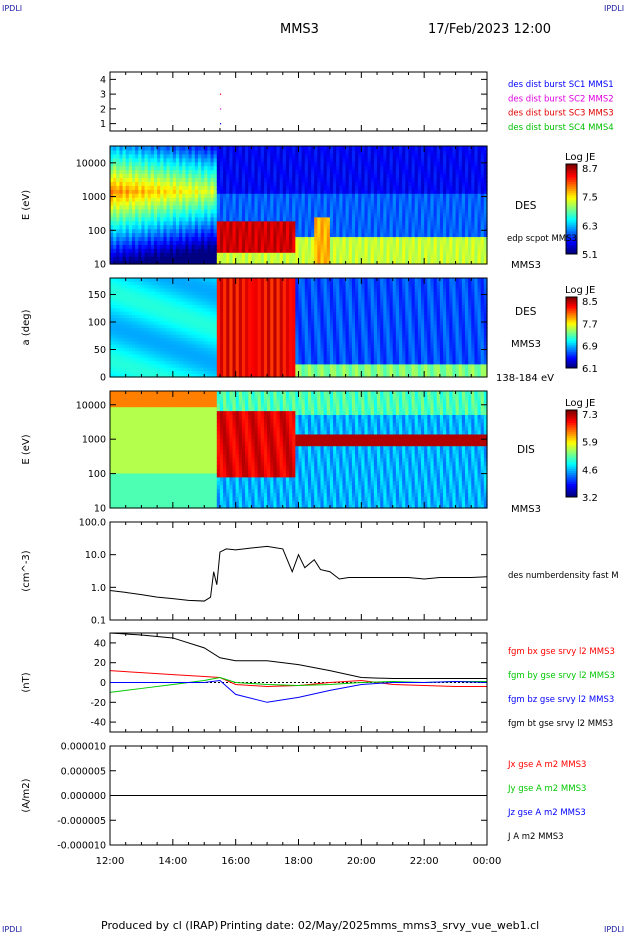  What do you see at coordinates (12, 929) in the screenshot?
I see `corner-label-bottom-left: IPDLI` at bounding box center [12, 929].